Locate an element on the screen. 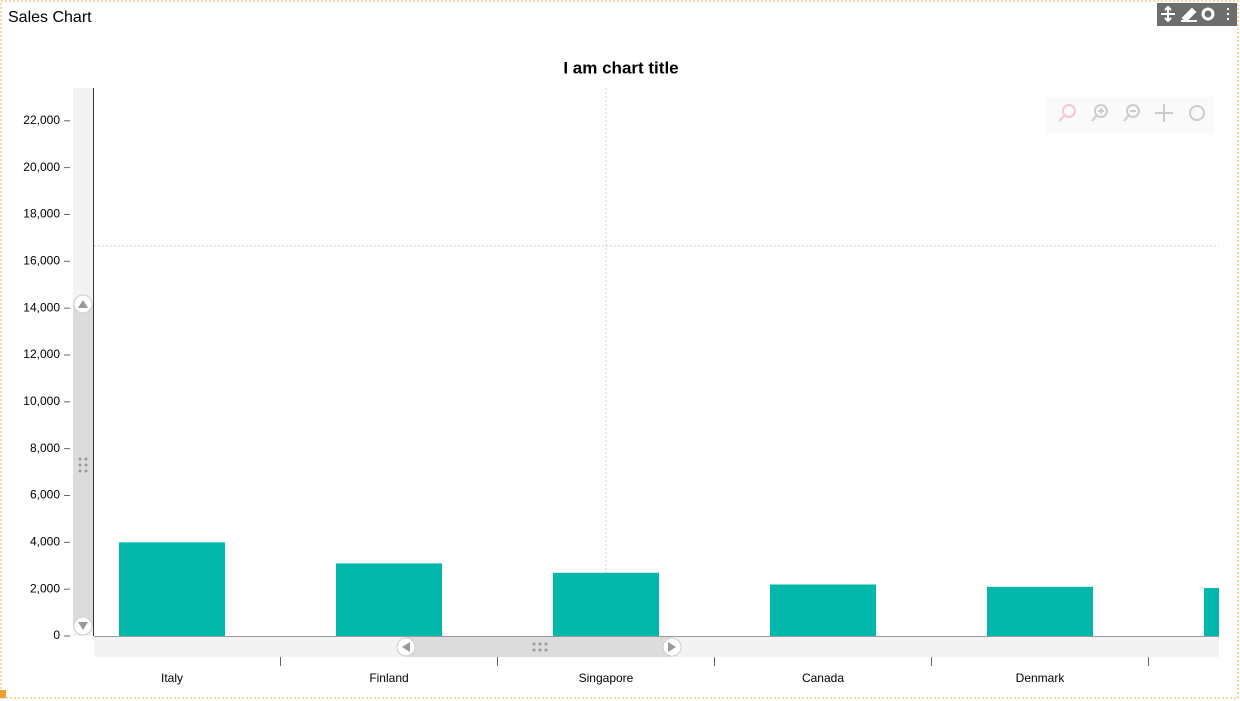  widget-title: Sales Chart is located at coordinates (50, 17).